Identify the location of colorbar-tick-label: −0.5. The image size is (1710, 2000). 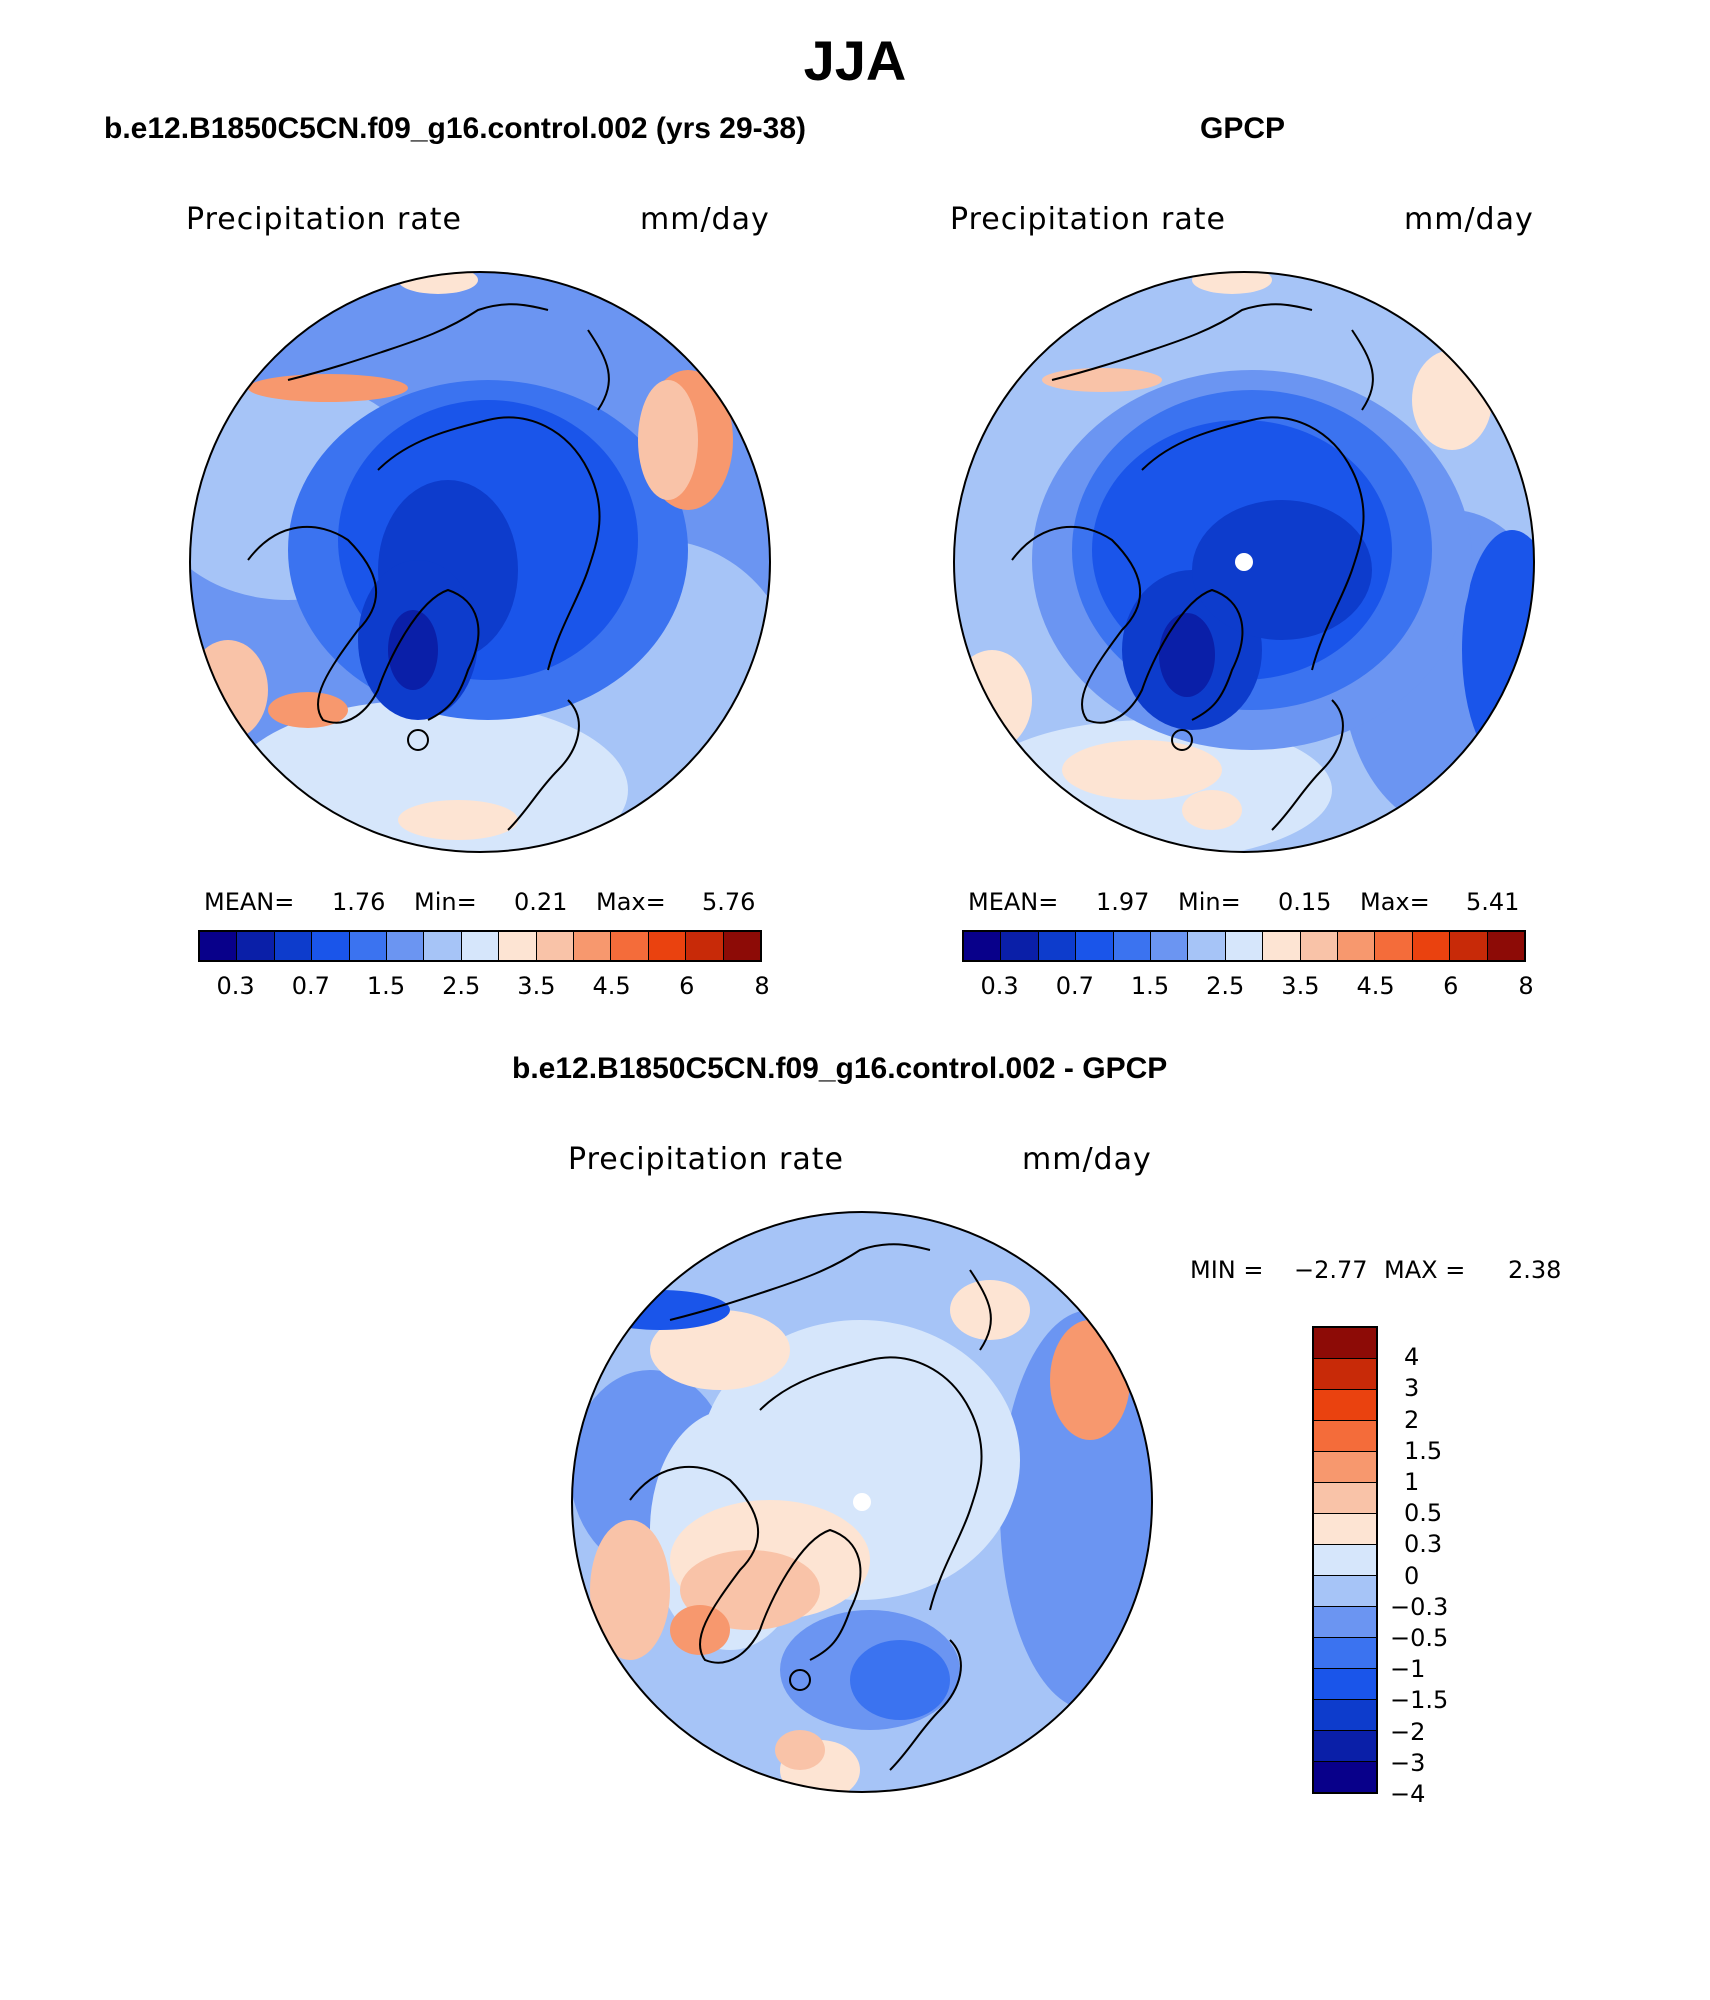
(1419, 1638).